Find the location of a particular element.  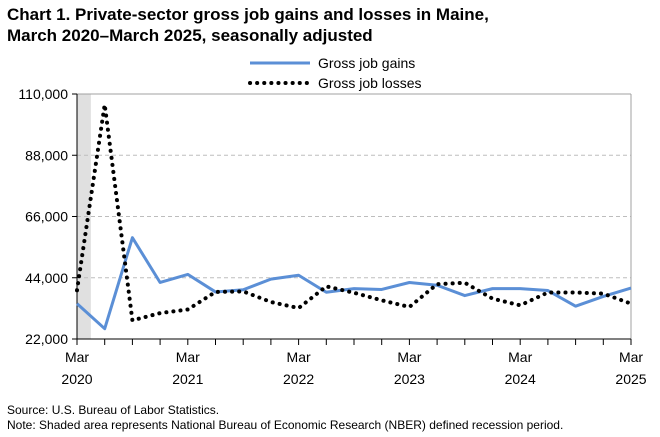

x-tick-label-year: 2024 is located at coordinates (520, 379).